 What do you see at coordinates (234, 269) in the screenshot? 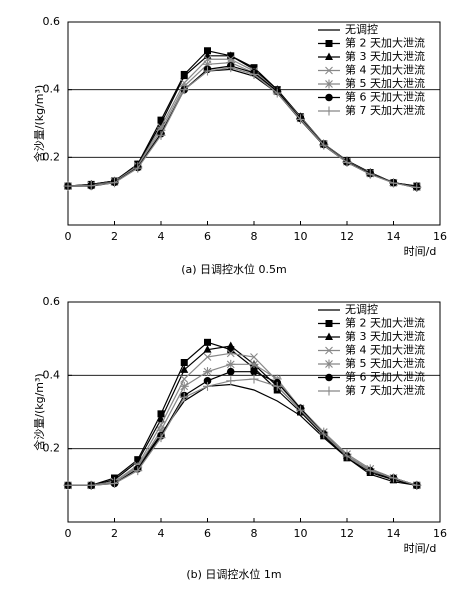
I see `caption: (a) 日调控水位 0.5m` at bounding box center [234, 269].